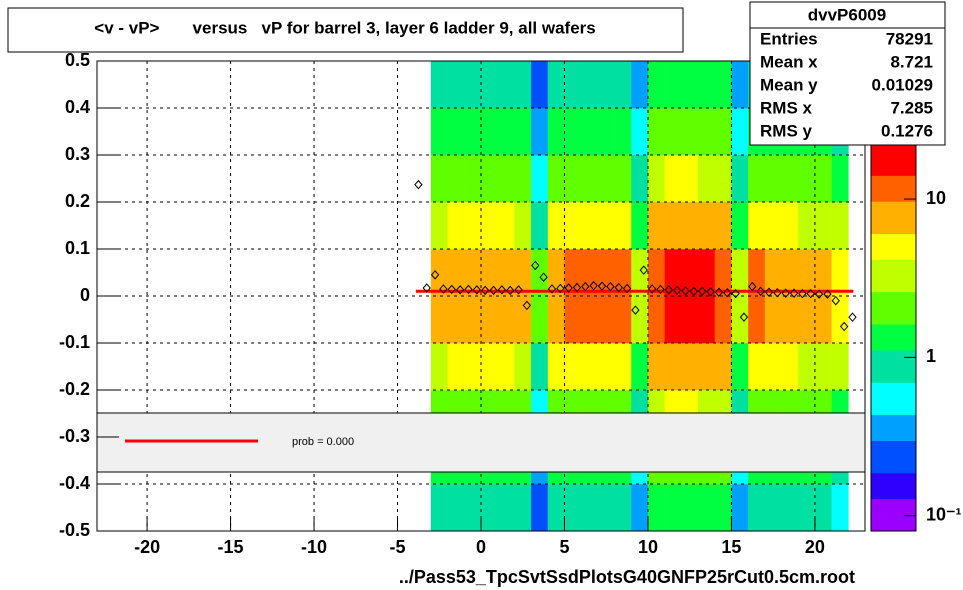 The width and height of the screenshot is (963, 590). Describe the element at coordinates (481, 547) in the screenshot. I see `x-tick-label: 0` at that location.